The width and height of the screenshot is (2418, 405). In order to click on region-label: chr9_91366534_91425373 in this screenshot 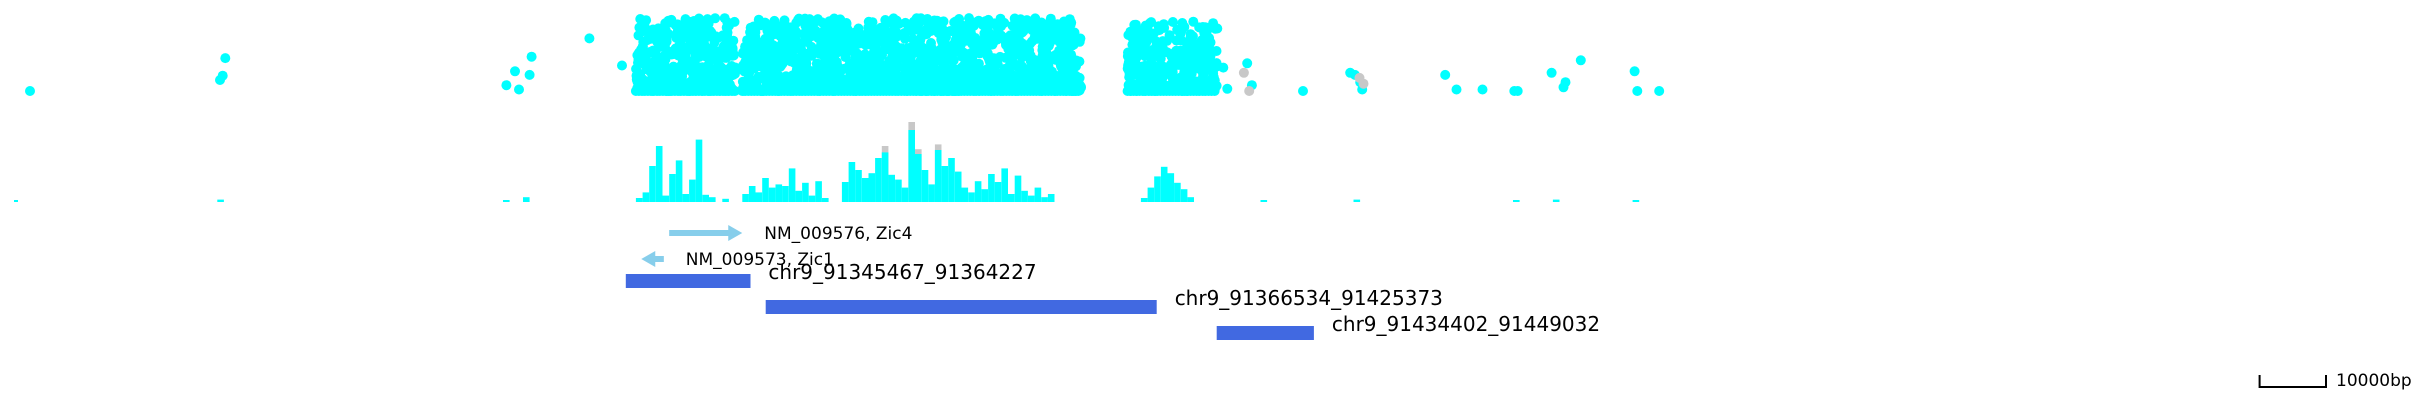, I will do `click(1309, 298)`.